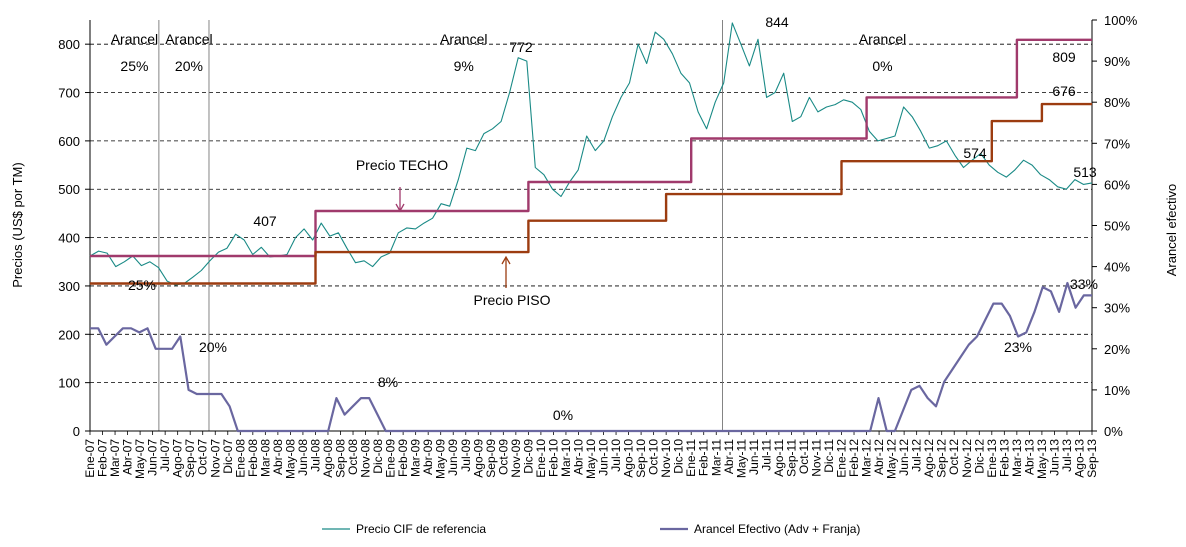  Describe the element at coordinates (228, 456) in the screenshot. I see `x-tick-label: Dic-07` at that location.